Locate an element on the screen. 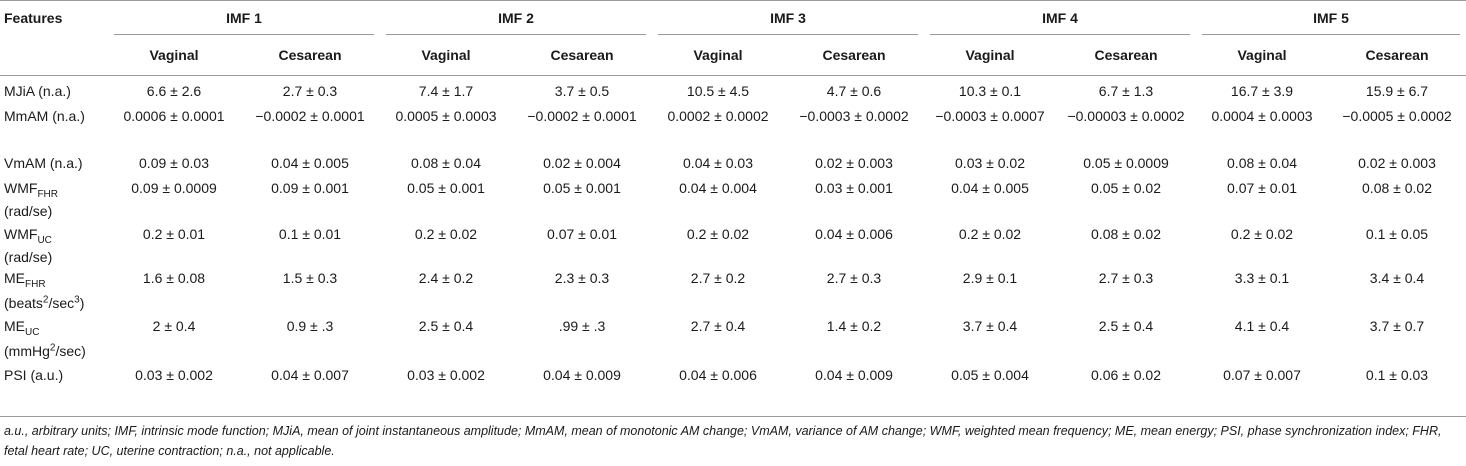 The width and height of the screenshot is (1466, 466). value-cell: 0.04 ± 0.004 is located at coordinates (718, 188).